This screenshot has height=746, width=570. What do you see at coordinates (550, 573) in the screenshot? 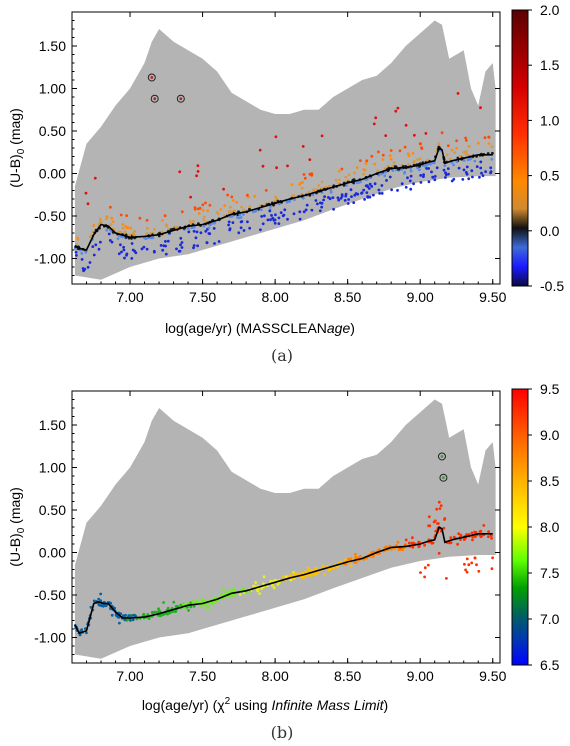
I see `colorbar-tick-label: 7.5` at bounding box center [550, 573].